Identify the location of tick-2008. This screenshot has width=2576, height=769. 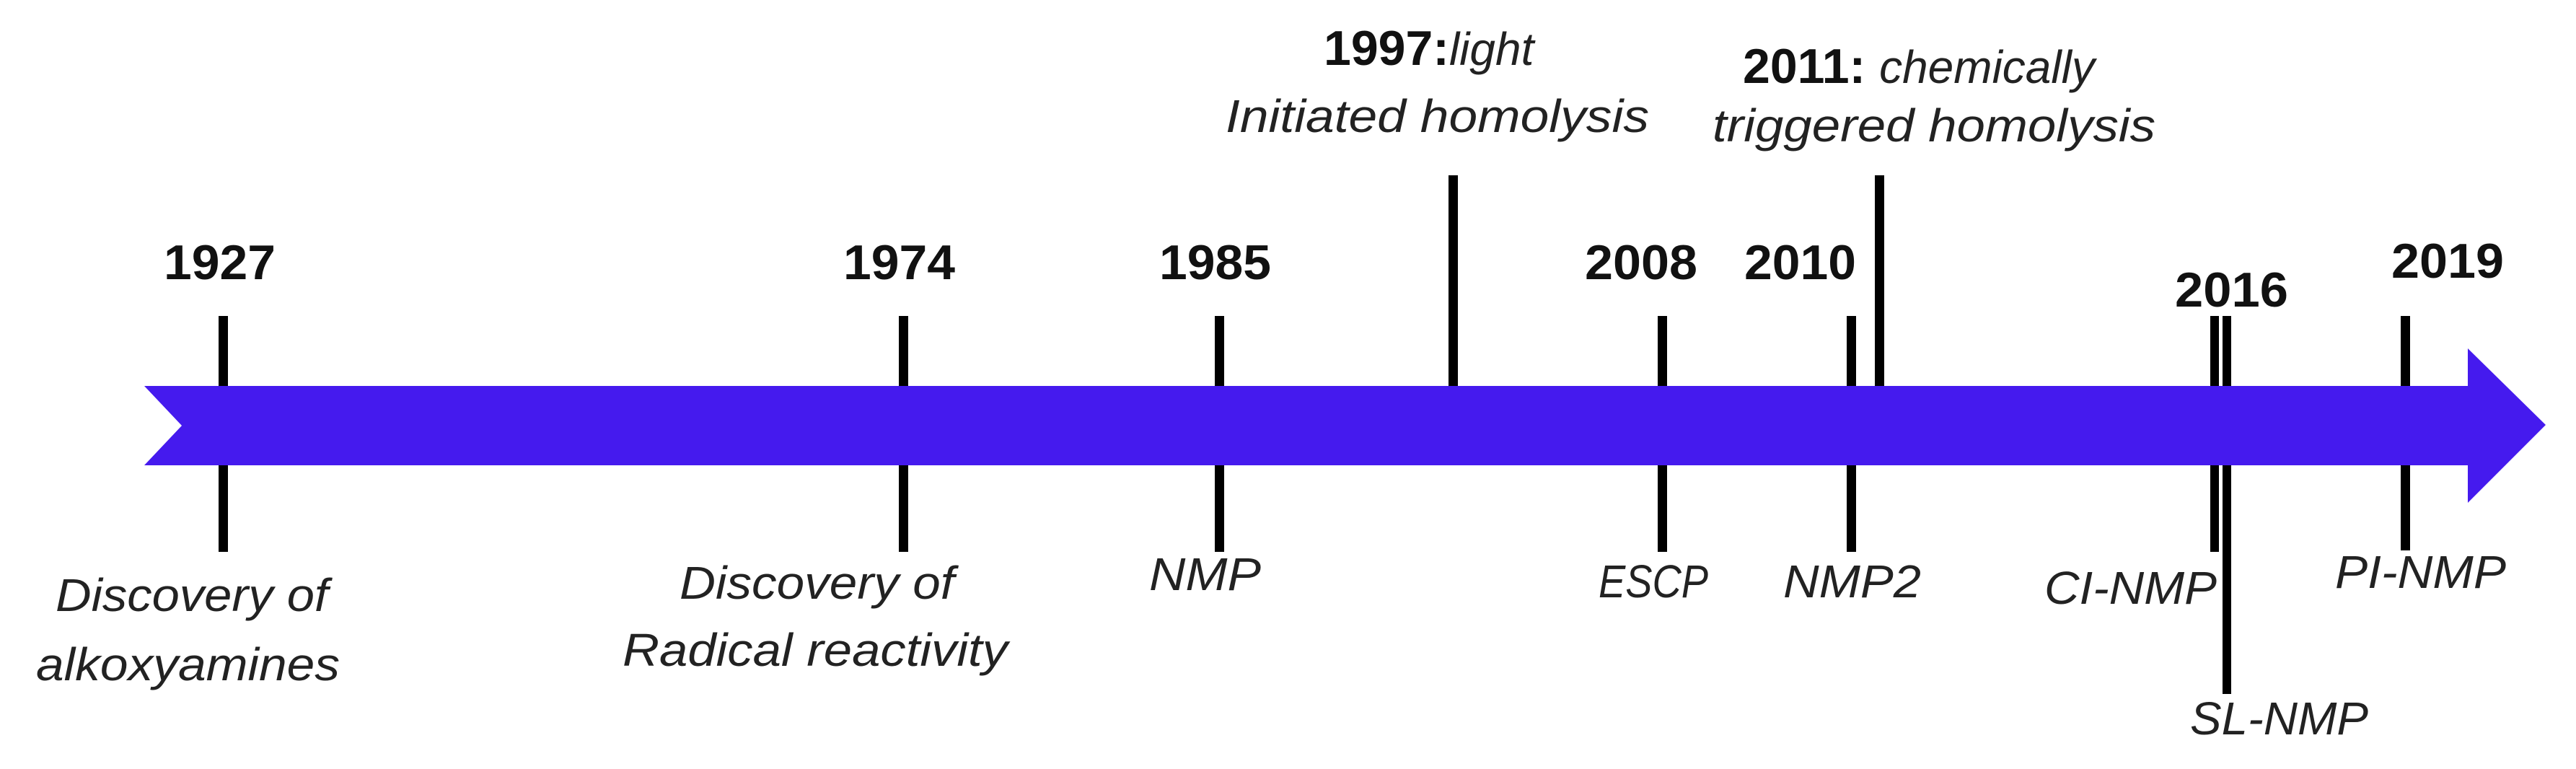
(1662, 351).